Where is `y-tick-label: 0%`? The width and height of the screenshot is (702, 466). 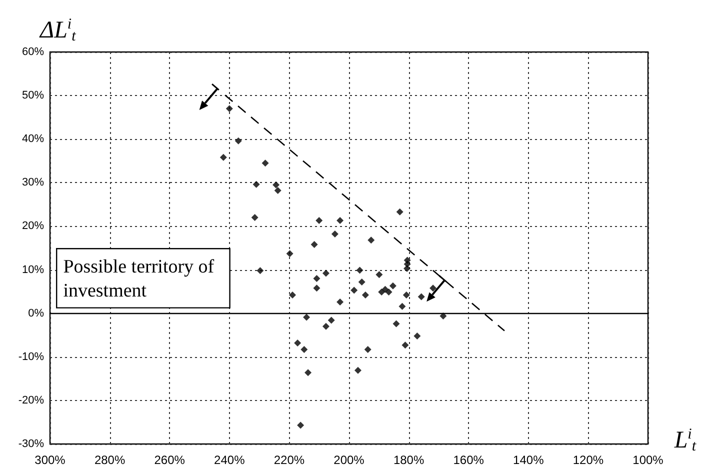 y-tick-label: 0% is located at coordinates (36, 313).